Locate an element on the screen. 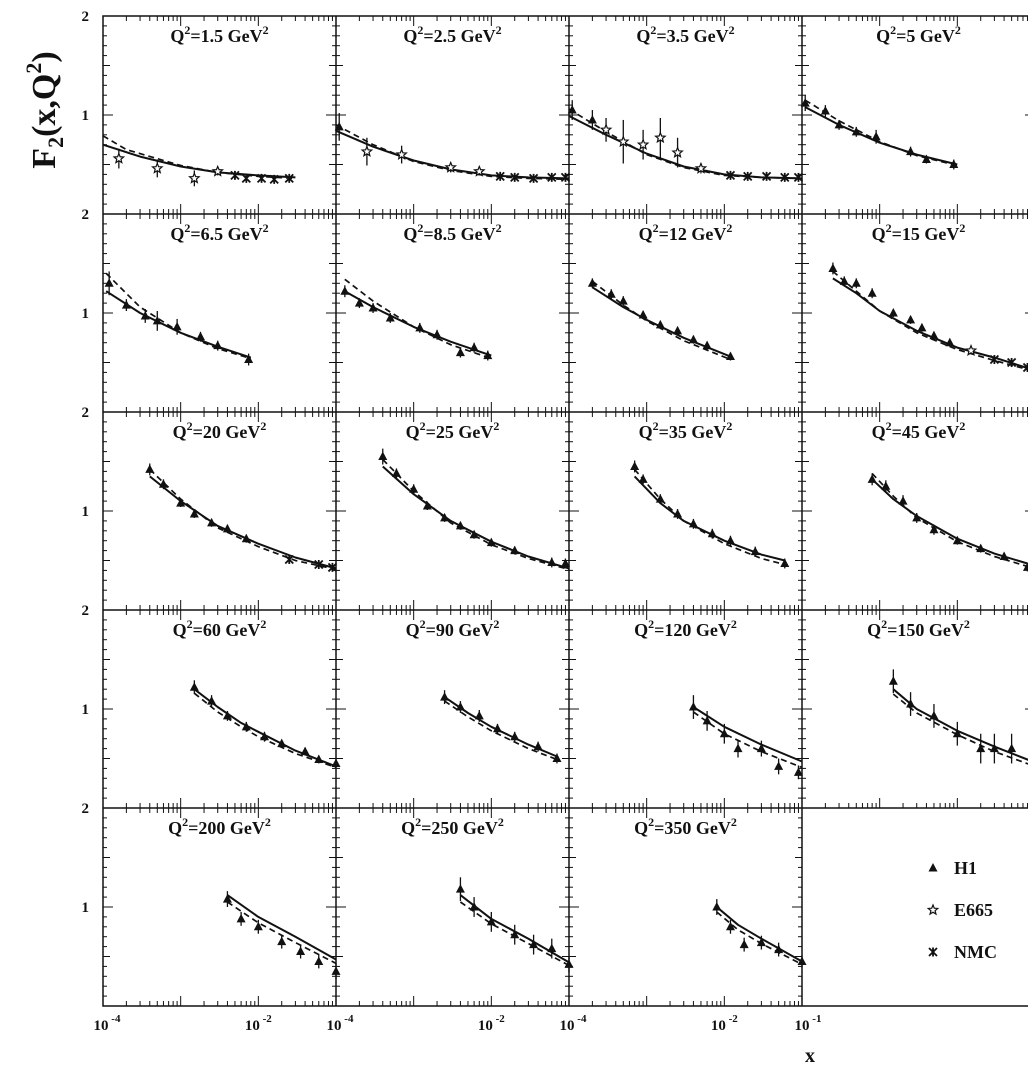 Image resolution: width=1028 pixels, height=1069 pixels. y-axis-label-args: (x,Q is located at coordinates (44, 105).